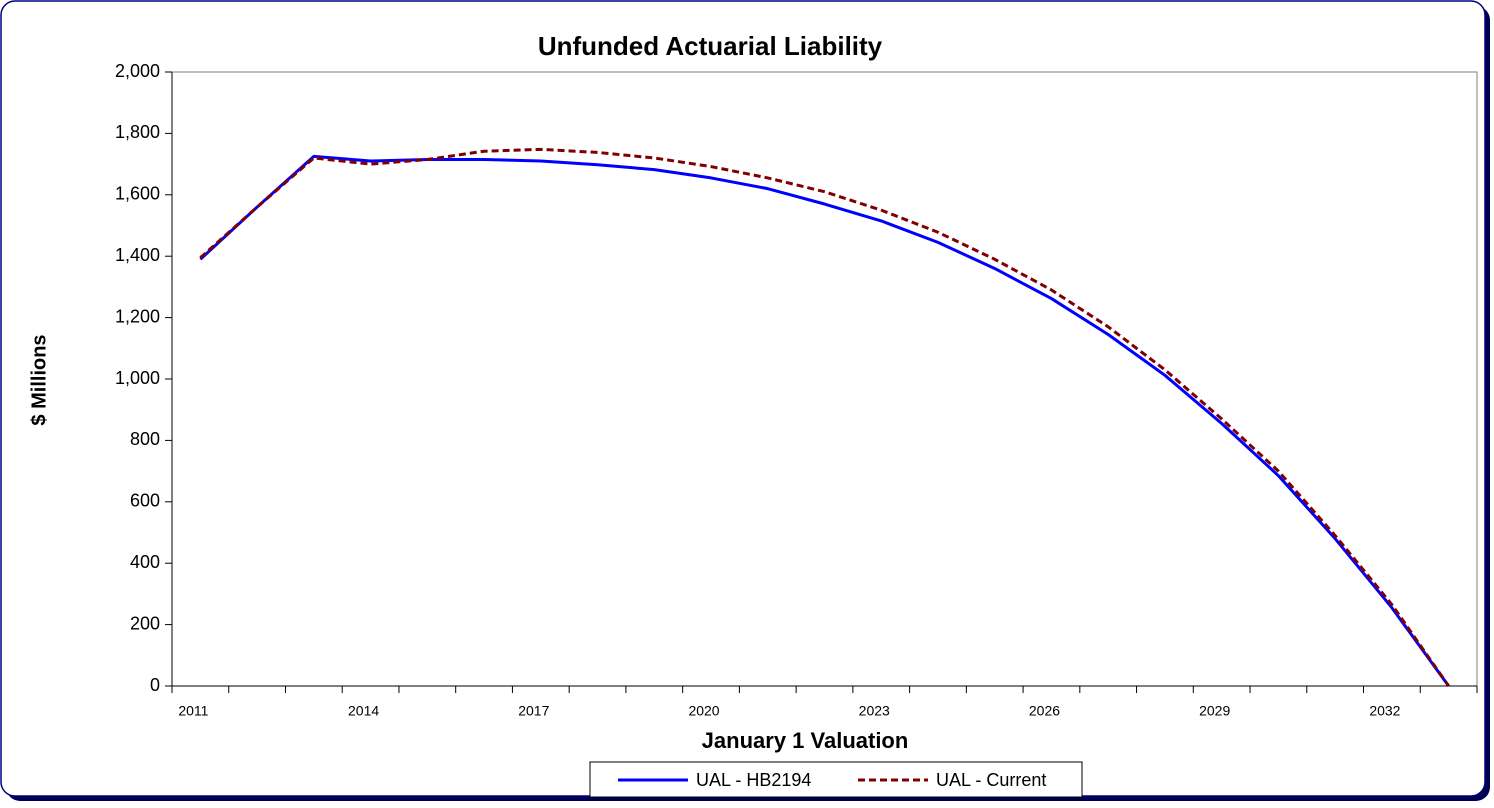  What do you see at coordinates (39, 379) in the screenshot?
I see `y-axis-label: $ Millions` at bounding box center [39, 379].